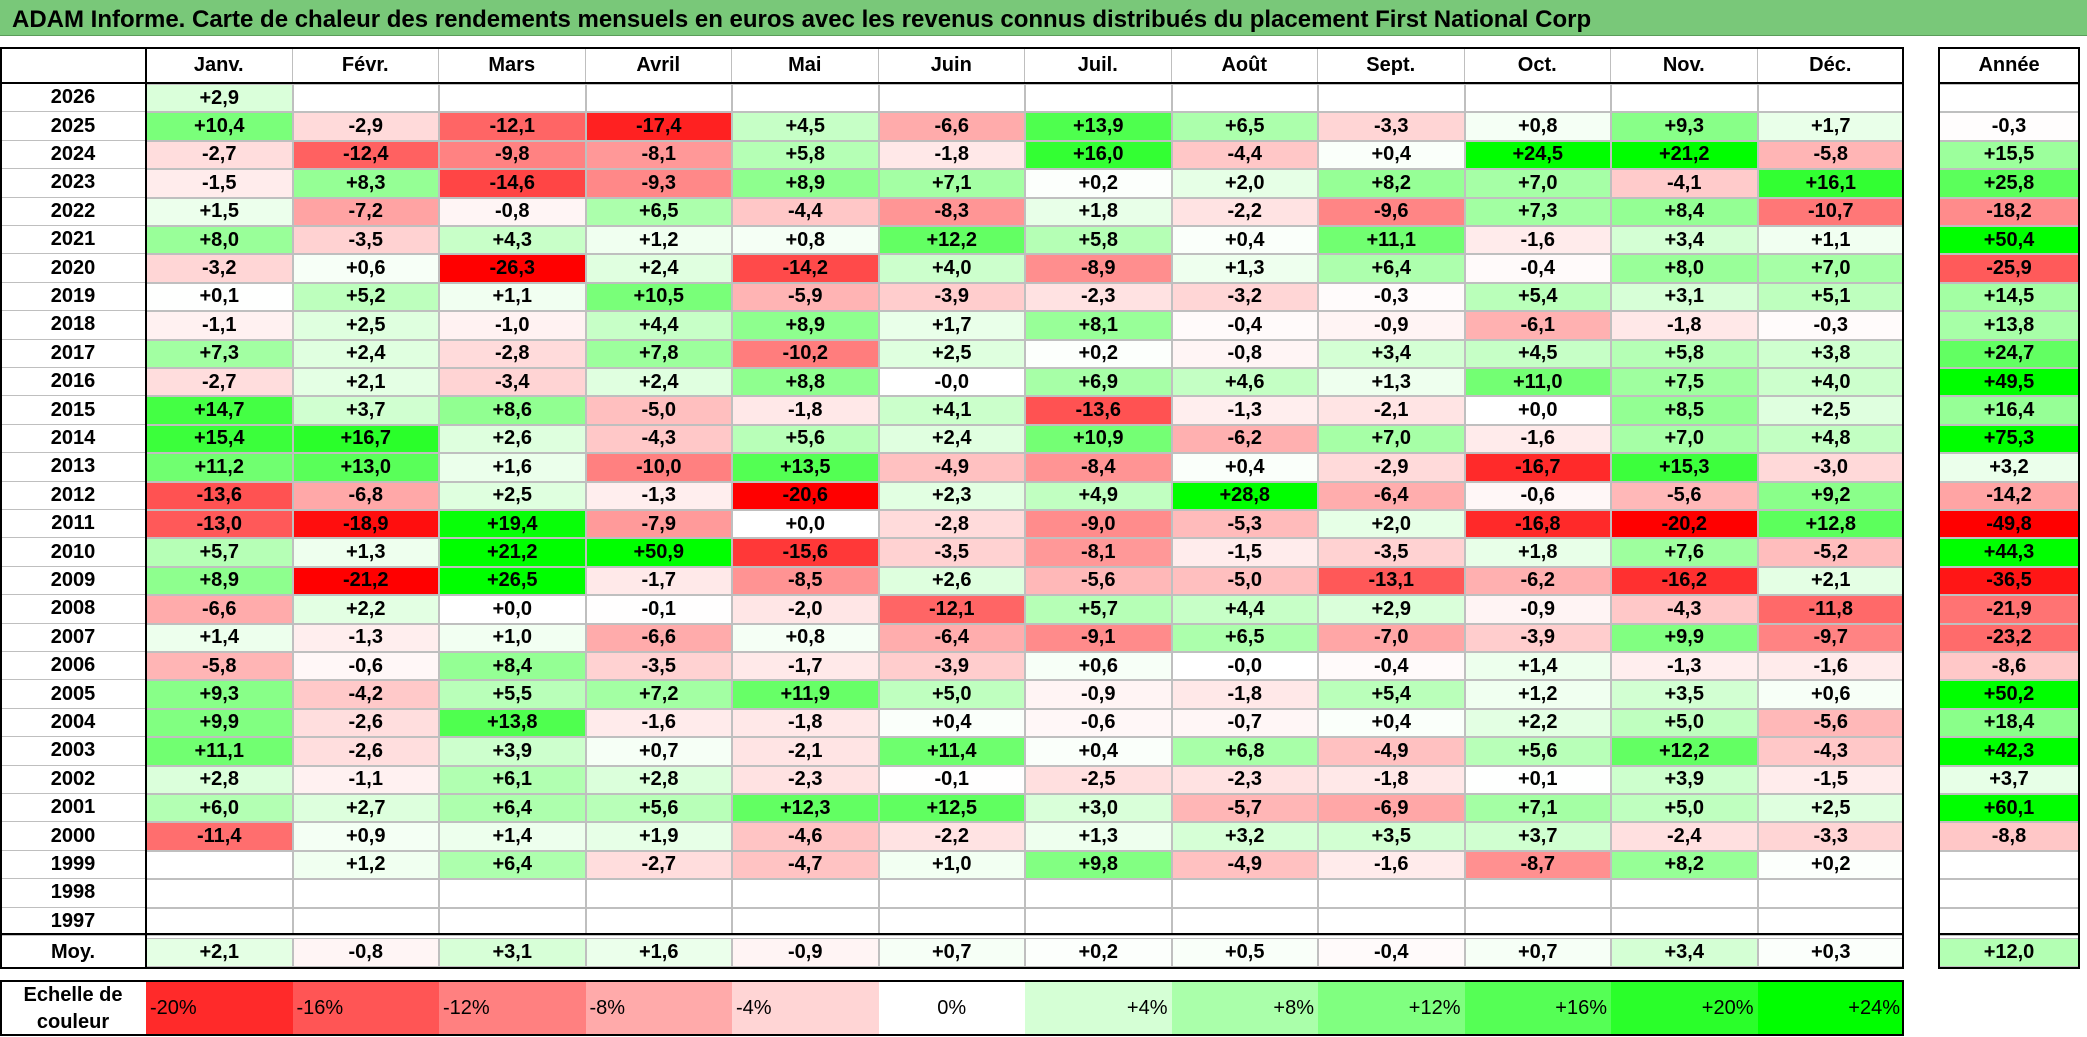 The image size is (2087, 1037). Describe the element at coordinates (1684, 467) in the screenshot. I see `heatmap-cell: +15,3` at that location.